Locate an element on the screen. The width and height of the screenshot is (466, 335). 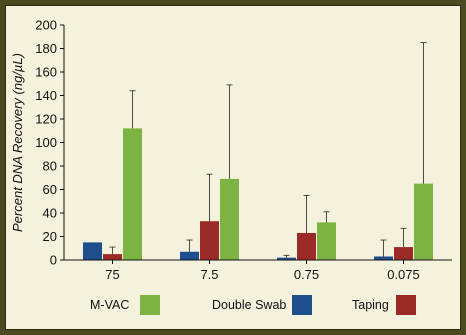
legend-label: M-VAC is located at coordinates (109, 305).